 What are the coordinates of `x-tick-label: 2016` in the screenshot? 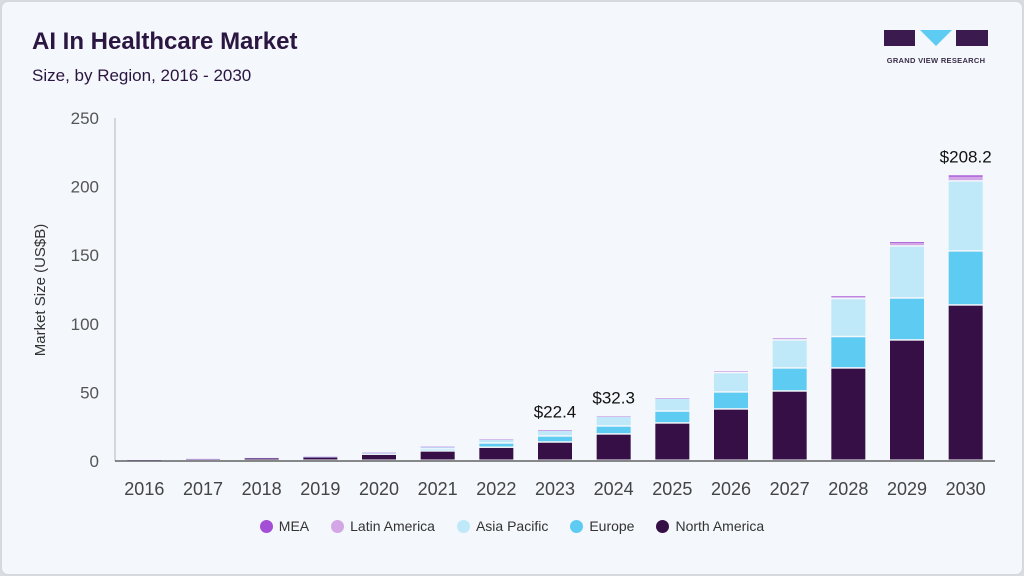 It's located at (144, 489).